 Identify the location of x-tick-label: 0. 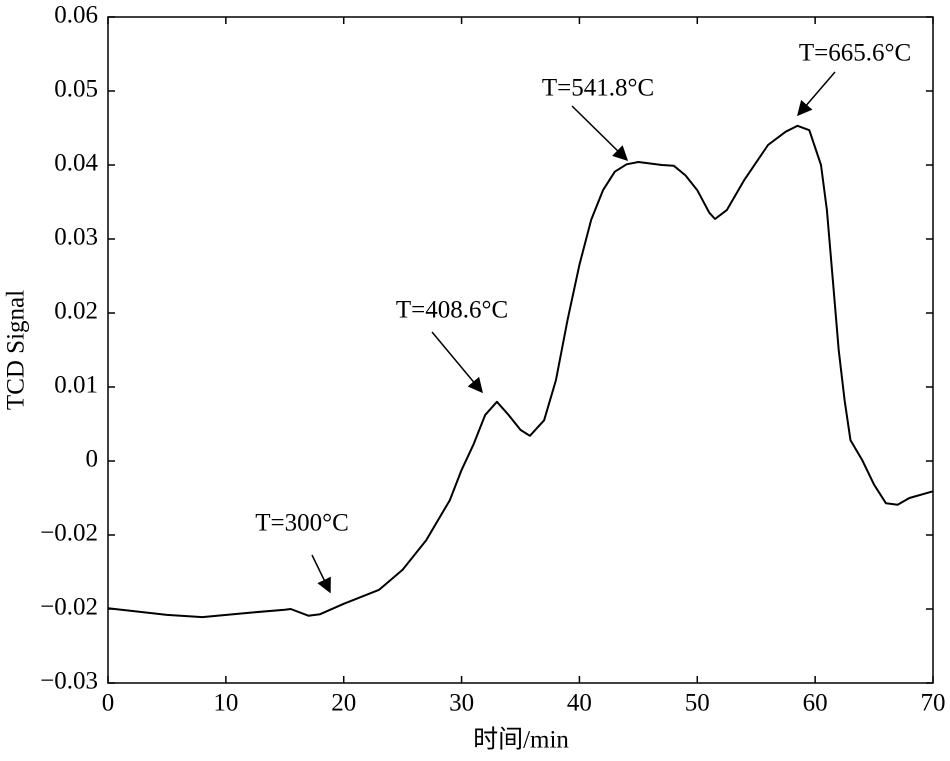
(108, 703).